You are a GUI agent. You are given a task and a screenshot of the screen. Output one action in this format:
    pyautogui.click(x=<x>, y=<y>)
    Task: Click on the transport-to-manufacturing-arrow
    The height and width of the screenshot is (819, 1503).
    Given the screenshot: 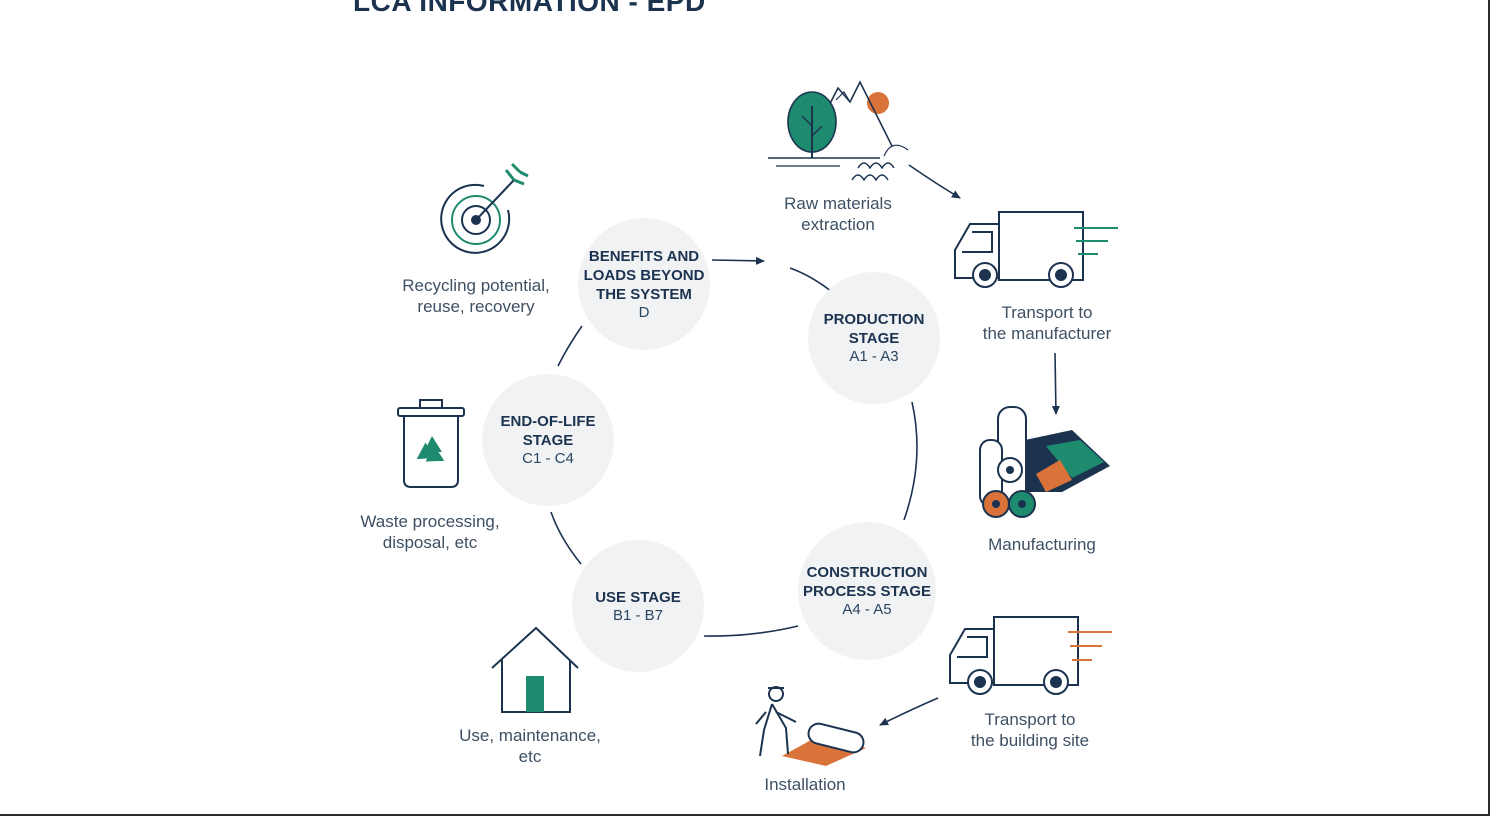 What is the action you would take?
    pyautogui.click(x=1055, y=383)
    